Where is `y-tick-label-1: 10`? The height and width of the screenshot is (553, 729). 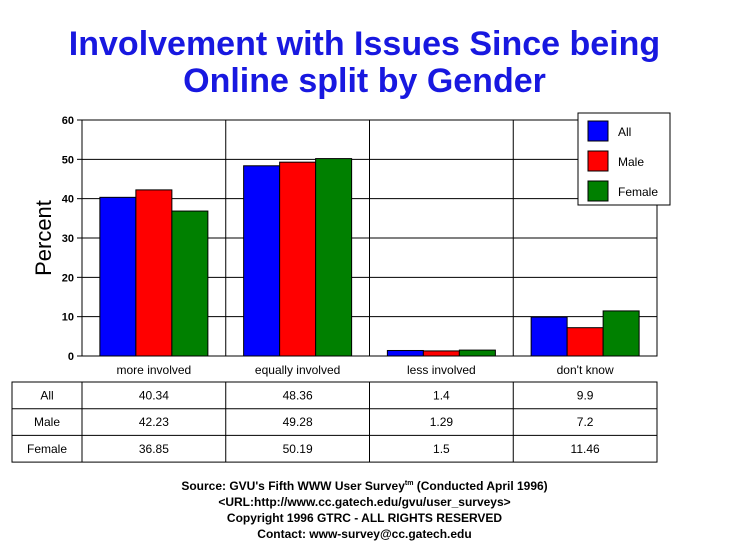 y-tick-label-1: 10 is located at coordinates (68, 318).